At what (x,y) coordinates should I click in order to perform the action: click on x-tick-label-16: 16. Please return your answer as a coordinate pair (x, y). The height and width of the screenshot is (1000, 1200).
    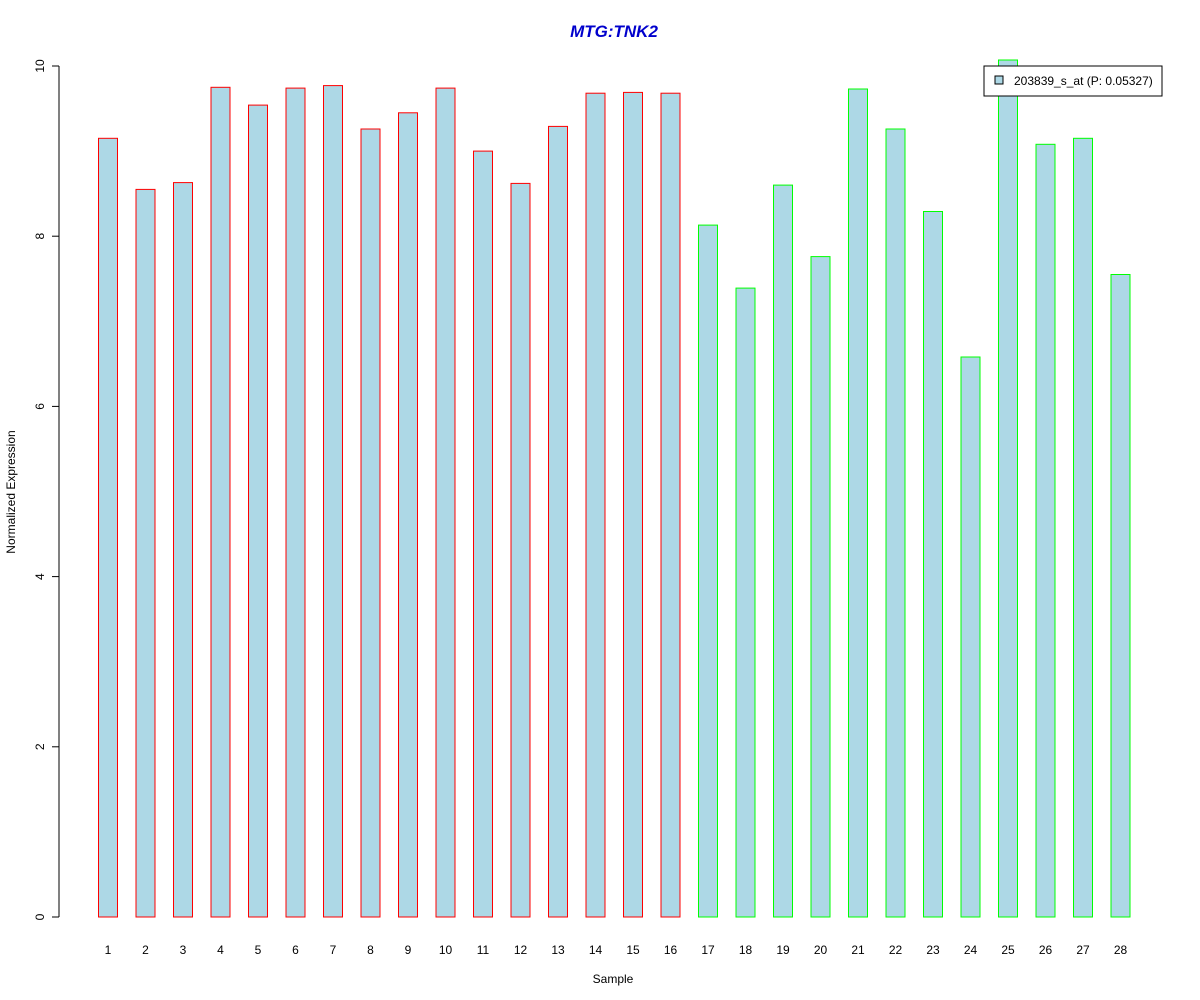
    Looking at the image, I should click on (671, 950).